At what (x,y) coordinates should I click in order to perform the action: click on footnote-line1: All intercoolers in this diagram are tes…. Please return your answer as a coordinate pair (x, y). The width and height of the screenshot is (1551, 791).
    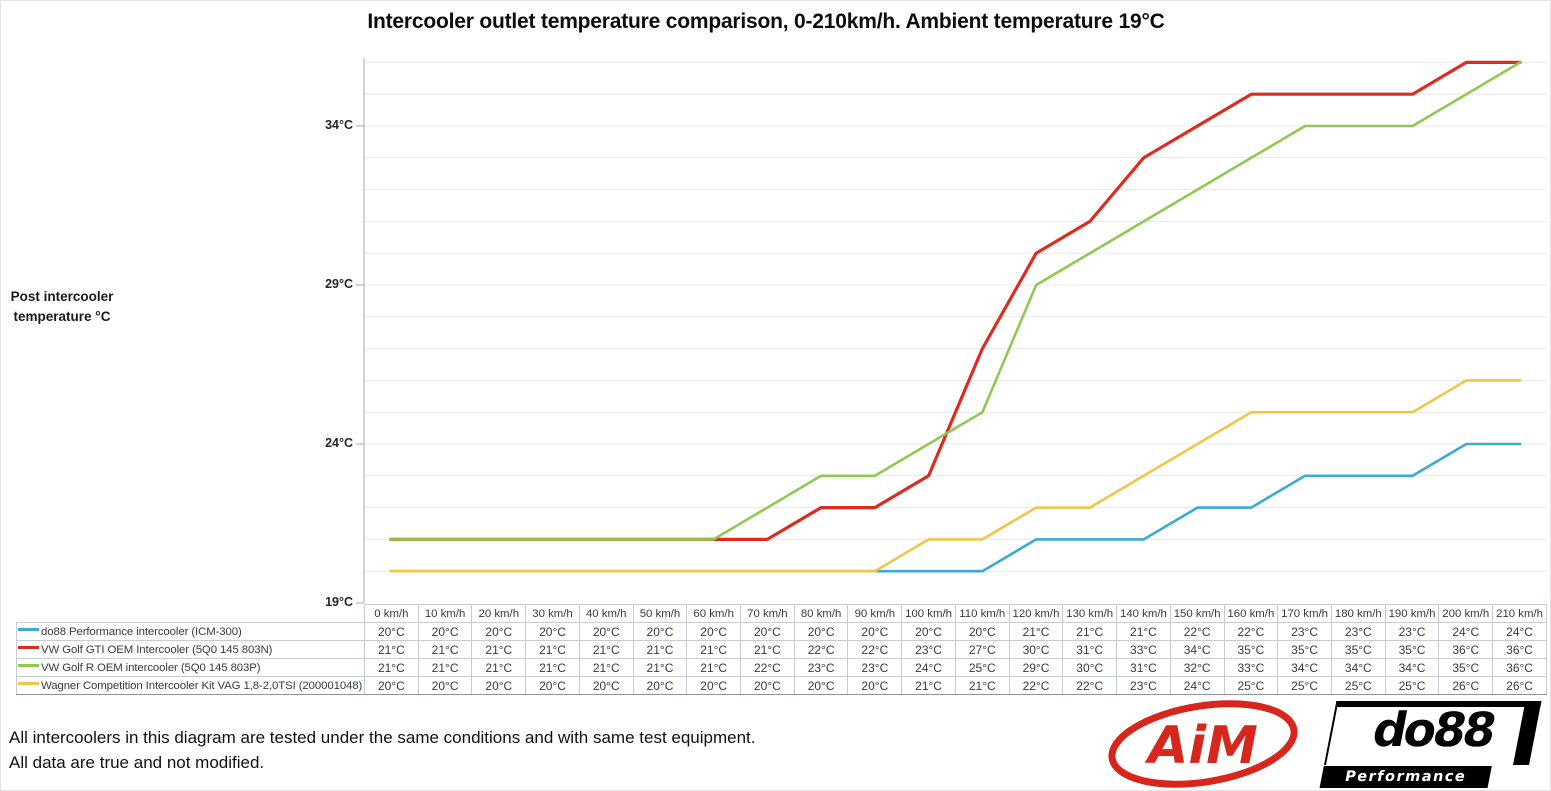
    Looking at the image, I should click on (382, 737).